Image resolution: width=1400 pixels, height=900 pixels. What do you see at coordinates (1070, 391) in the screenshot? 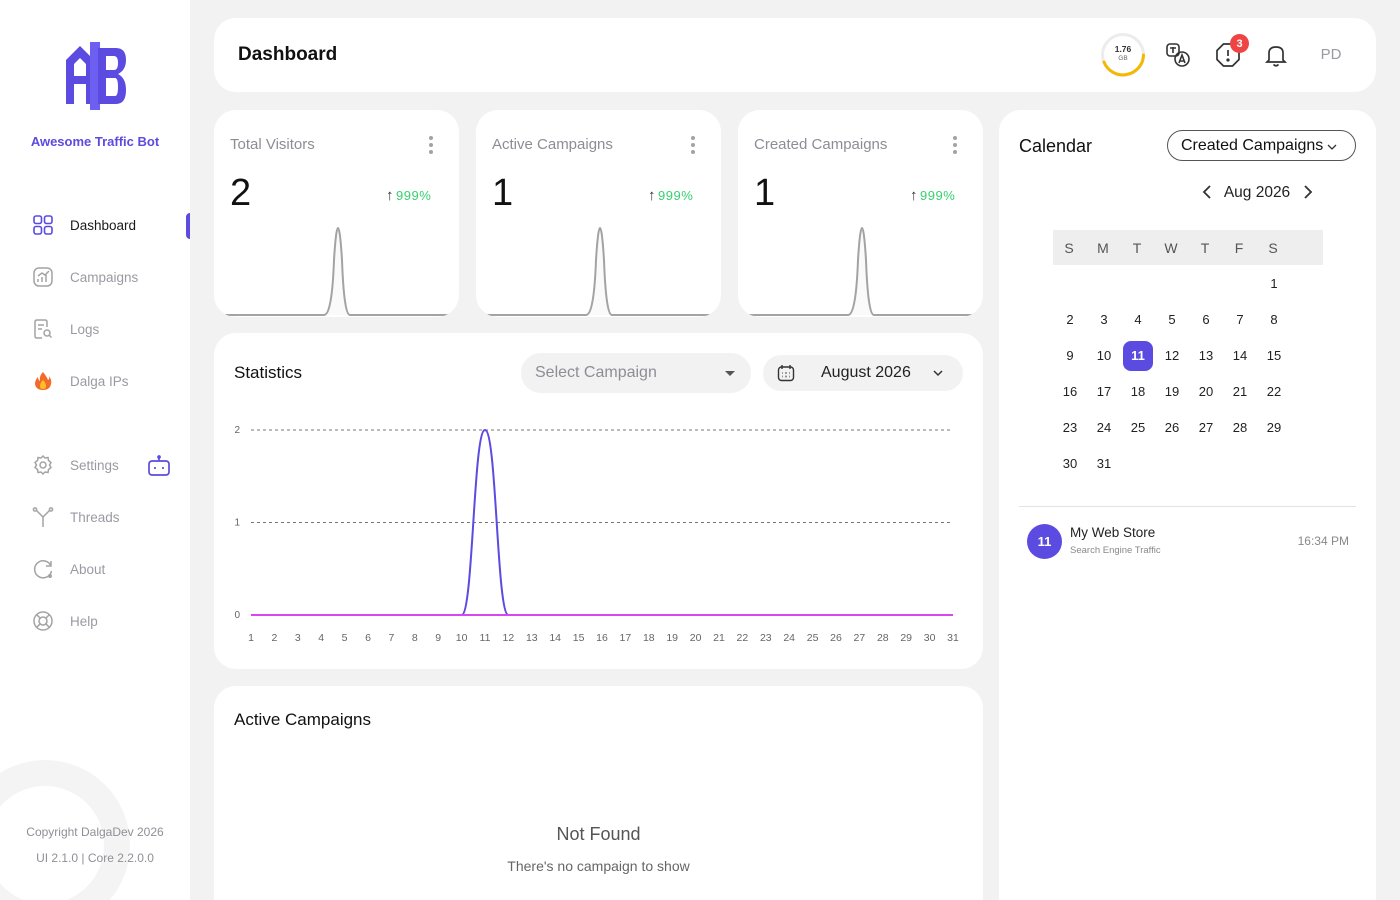
I see `calendar-day: 16` at bounding box center [1070, 391].